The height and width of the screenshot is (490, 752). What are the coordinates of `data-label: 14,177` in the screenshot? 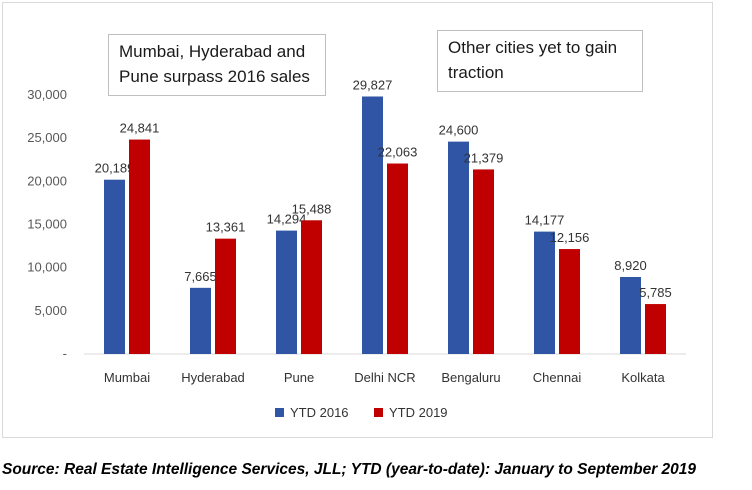 It's located at (545, 220).